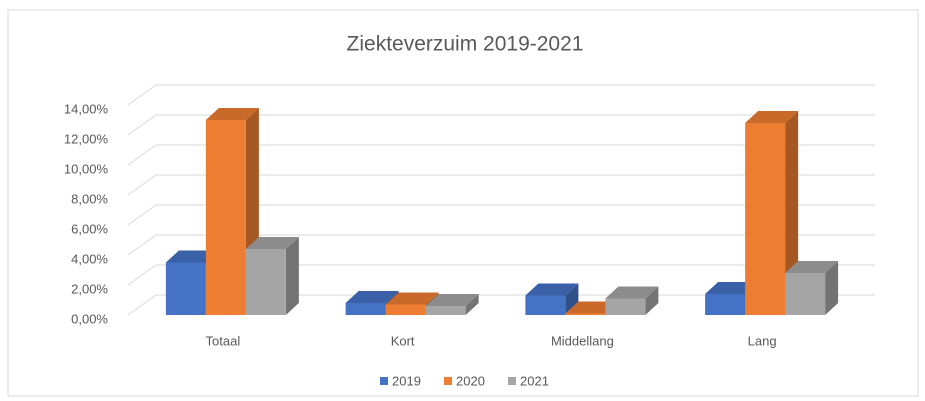 This screenshot has width=925, height=401. Describe the element at coordinates (89, 228) in the screenshot. I see `y-tick-label: 6,00%` at that location.